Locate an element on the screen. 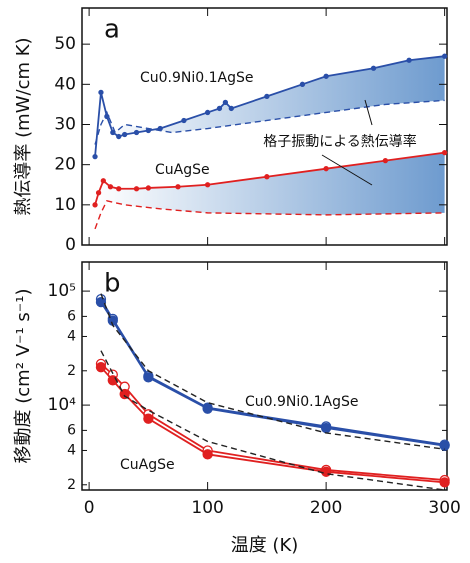  x-tick-label: 100 is located at coordinates (207, 508).